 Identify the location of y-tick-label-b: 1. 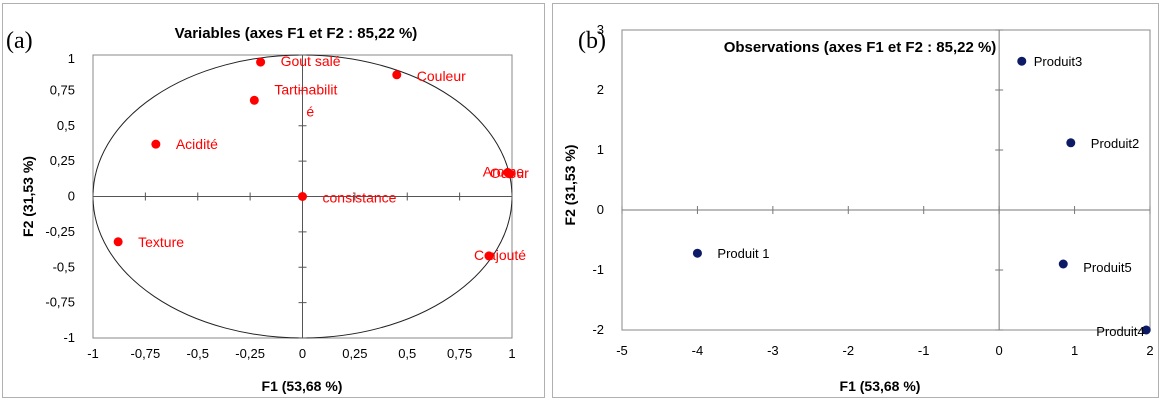
(600, 149).